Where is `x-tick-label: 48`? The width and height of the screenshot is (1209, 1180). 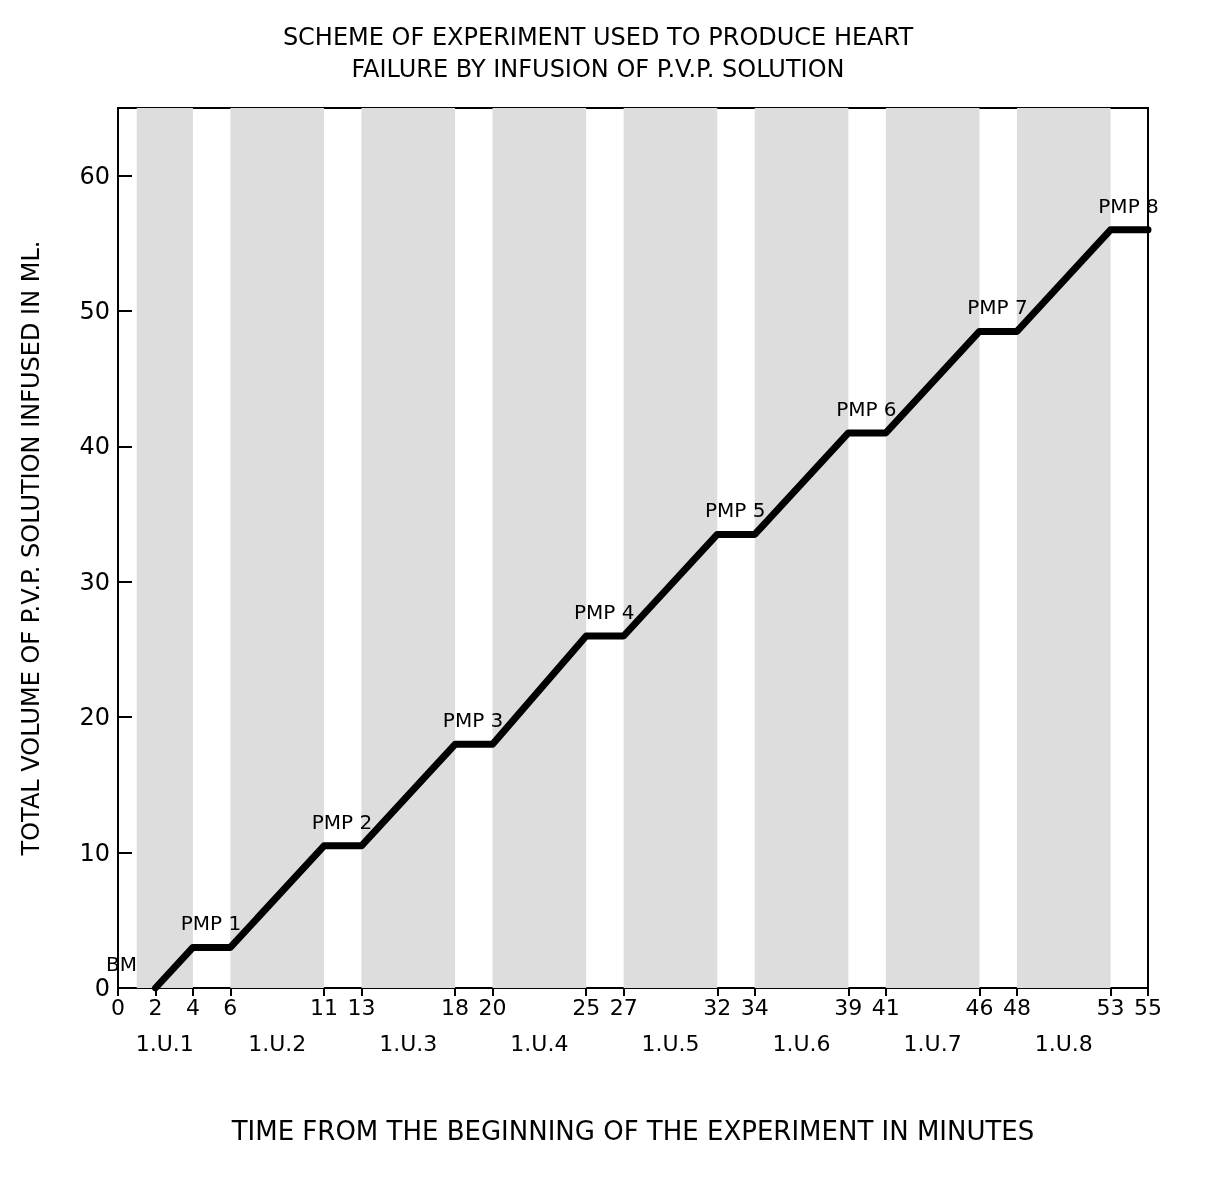
x-tick-label: 48 is located at coordinates (1016, 1007).